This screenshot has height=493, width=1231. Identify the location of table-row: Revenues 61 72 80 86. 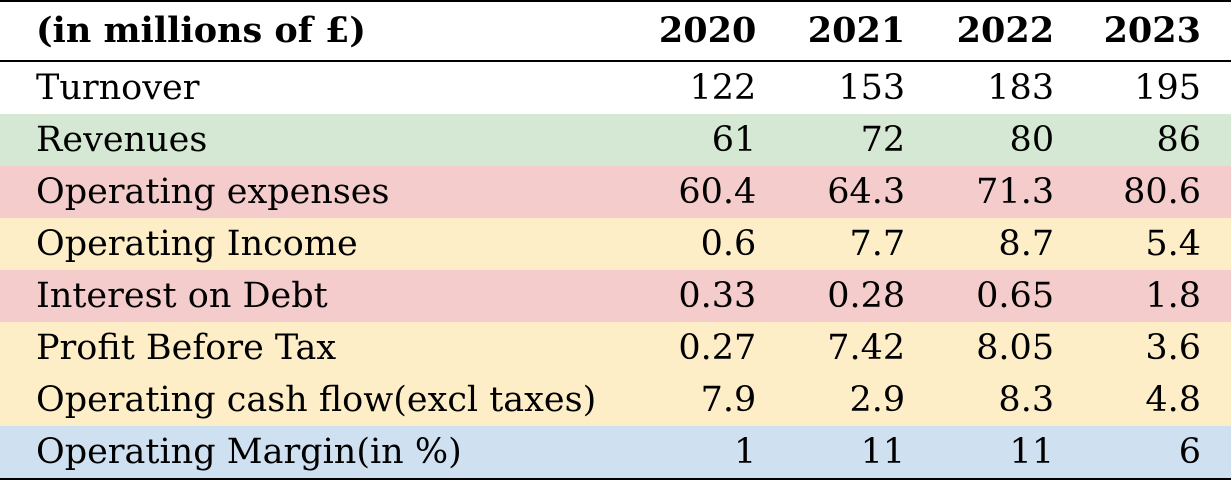
(615, 140).